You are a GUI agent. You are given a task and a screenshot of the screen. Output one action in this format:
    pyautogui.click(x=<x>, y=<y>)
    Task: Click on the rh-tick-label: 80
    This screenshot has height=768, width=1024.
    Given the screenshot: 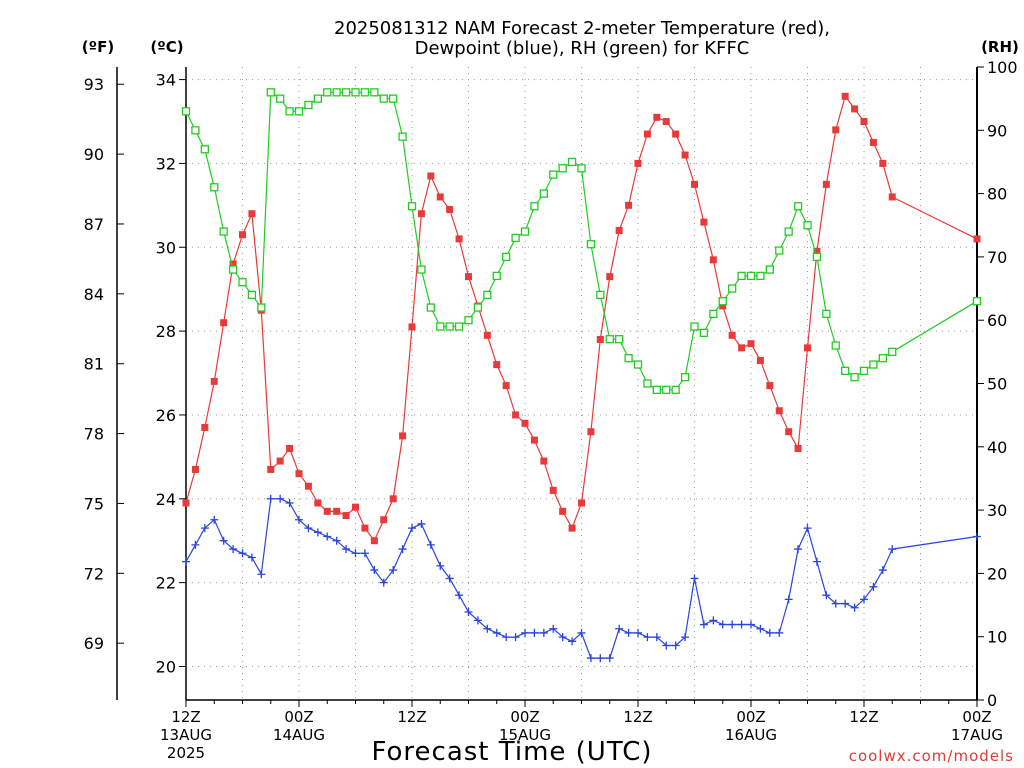 What is the action you would take?
    pyautogui.click(x=997, y=194)
    